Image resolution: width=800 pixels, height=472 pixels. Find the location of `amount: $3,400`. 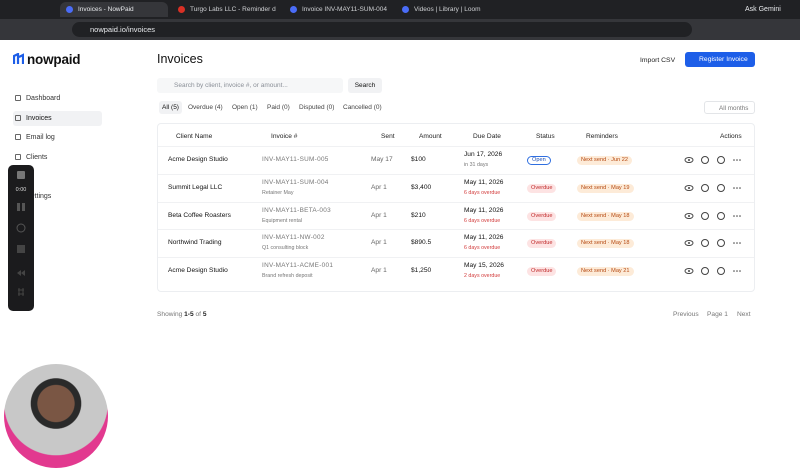

amount: $3,400 is located at coordinates (421, 187).